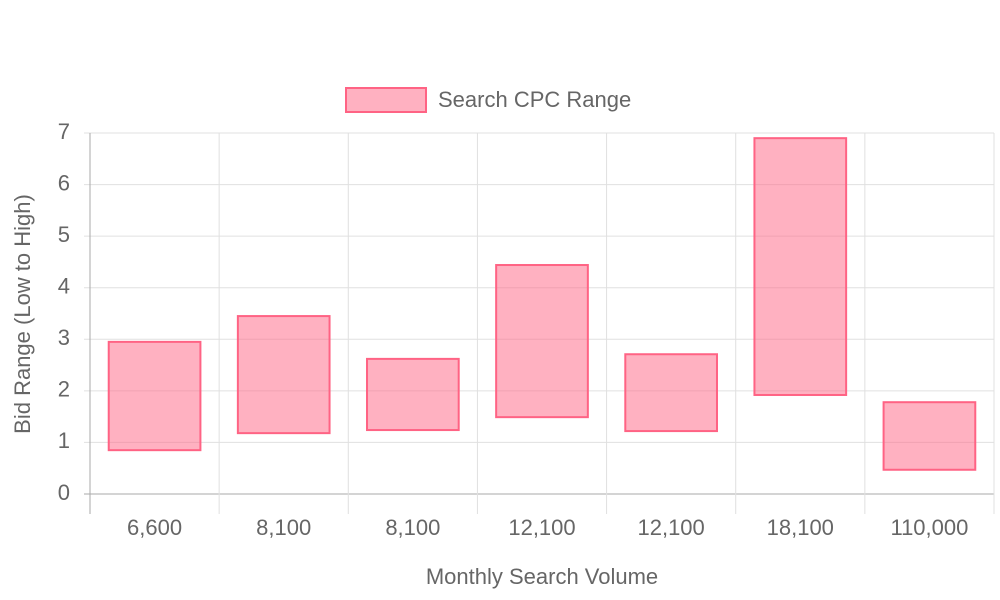  What do you see at coordinates (22, 314) in the screenshot?
I see `y-axis-title: Bid Range (Low to High)` at bounding box center [22, 314].